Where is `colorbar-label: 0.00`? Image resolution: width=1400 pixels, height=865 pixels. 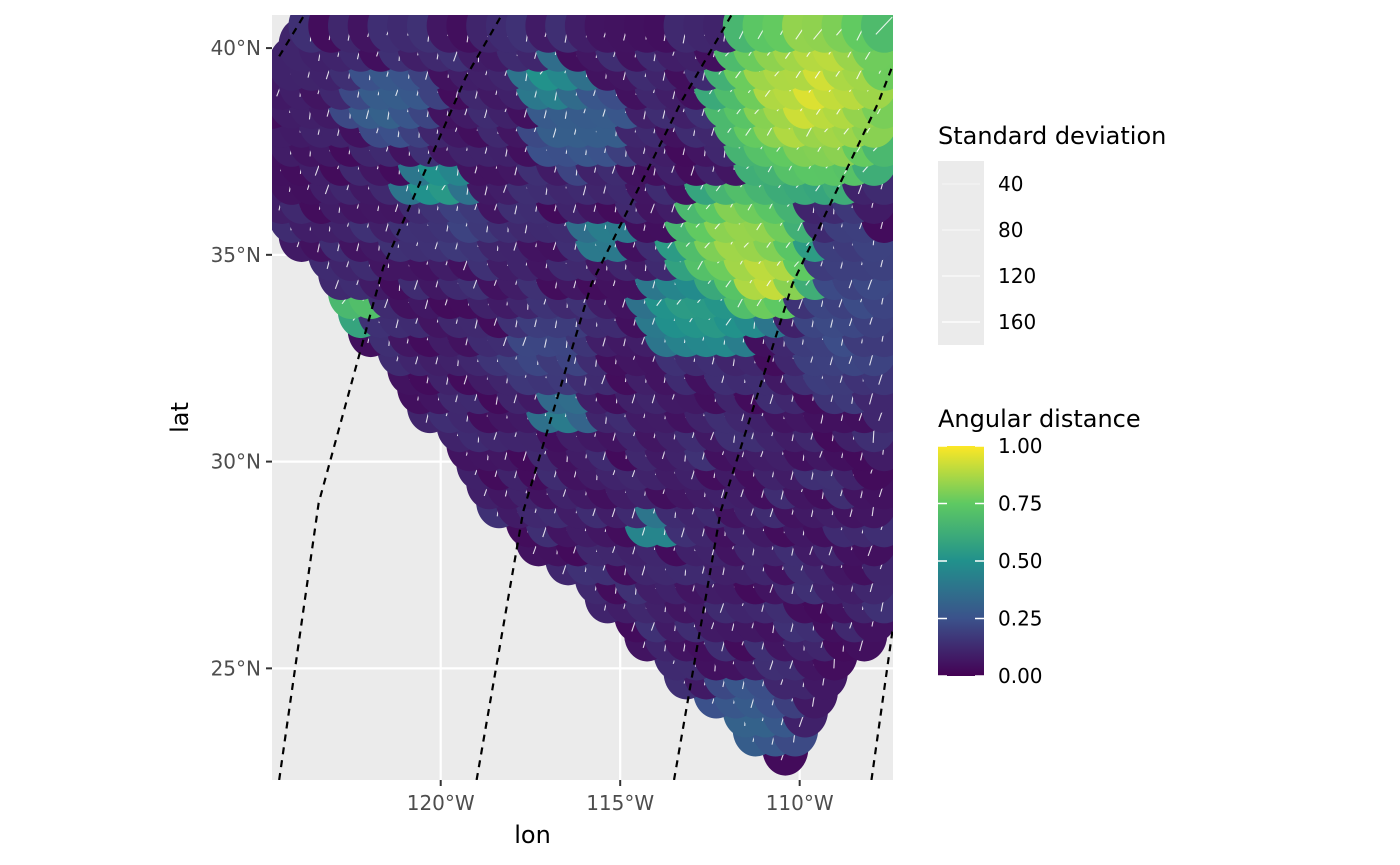 colorbar-label: 0.00 is located at coordinates (1020, 676).